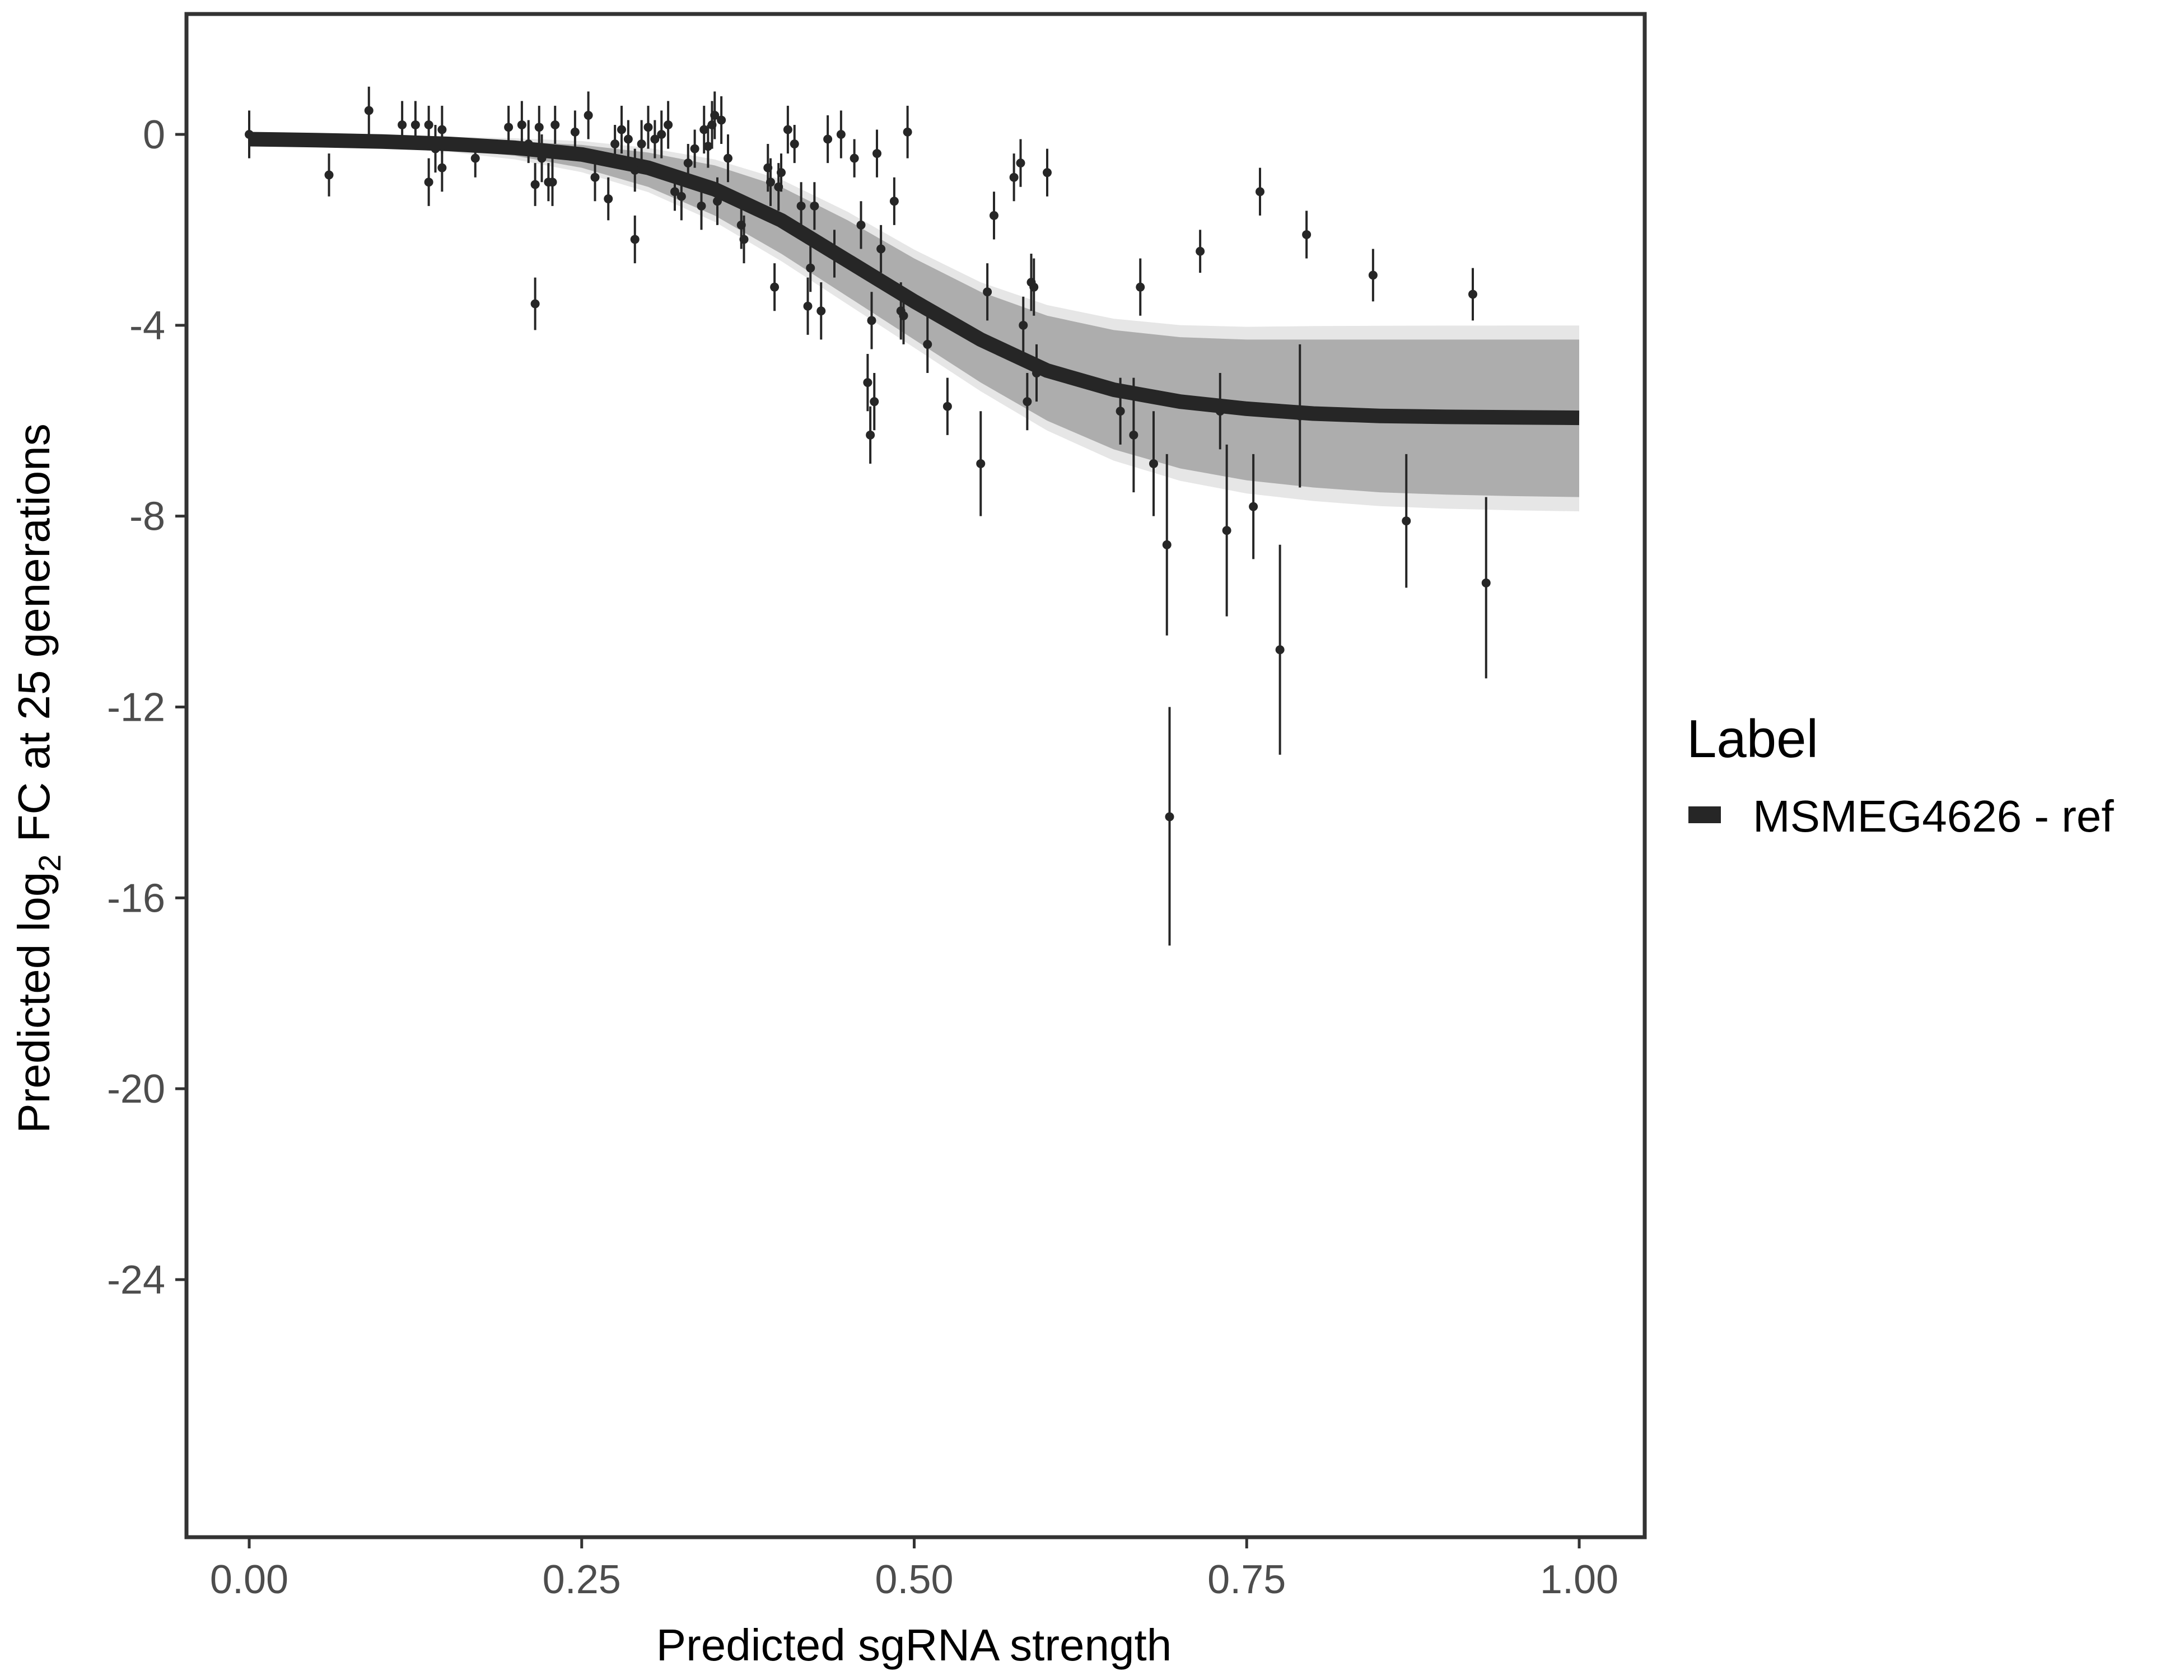 Image resolution: width=2184 pixels, height=1680 pixels. What do you see at coordinates (249, 1580) in the screenshot?
I see `x-tick-label: 0.00` at bounding box center [249, 1580].